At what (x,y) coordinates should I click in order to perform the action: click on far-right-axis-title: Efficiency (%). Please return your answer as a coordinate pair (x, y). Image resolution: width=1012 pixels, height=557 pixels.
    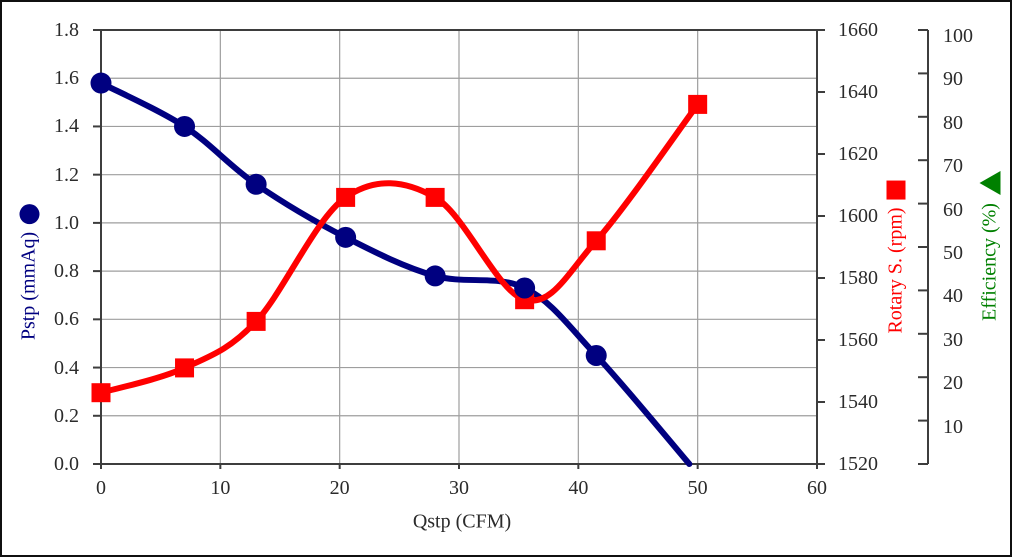
    Looking at the image, I should click on (990, 246).